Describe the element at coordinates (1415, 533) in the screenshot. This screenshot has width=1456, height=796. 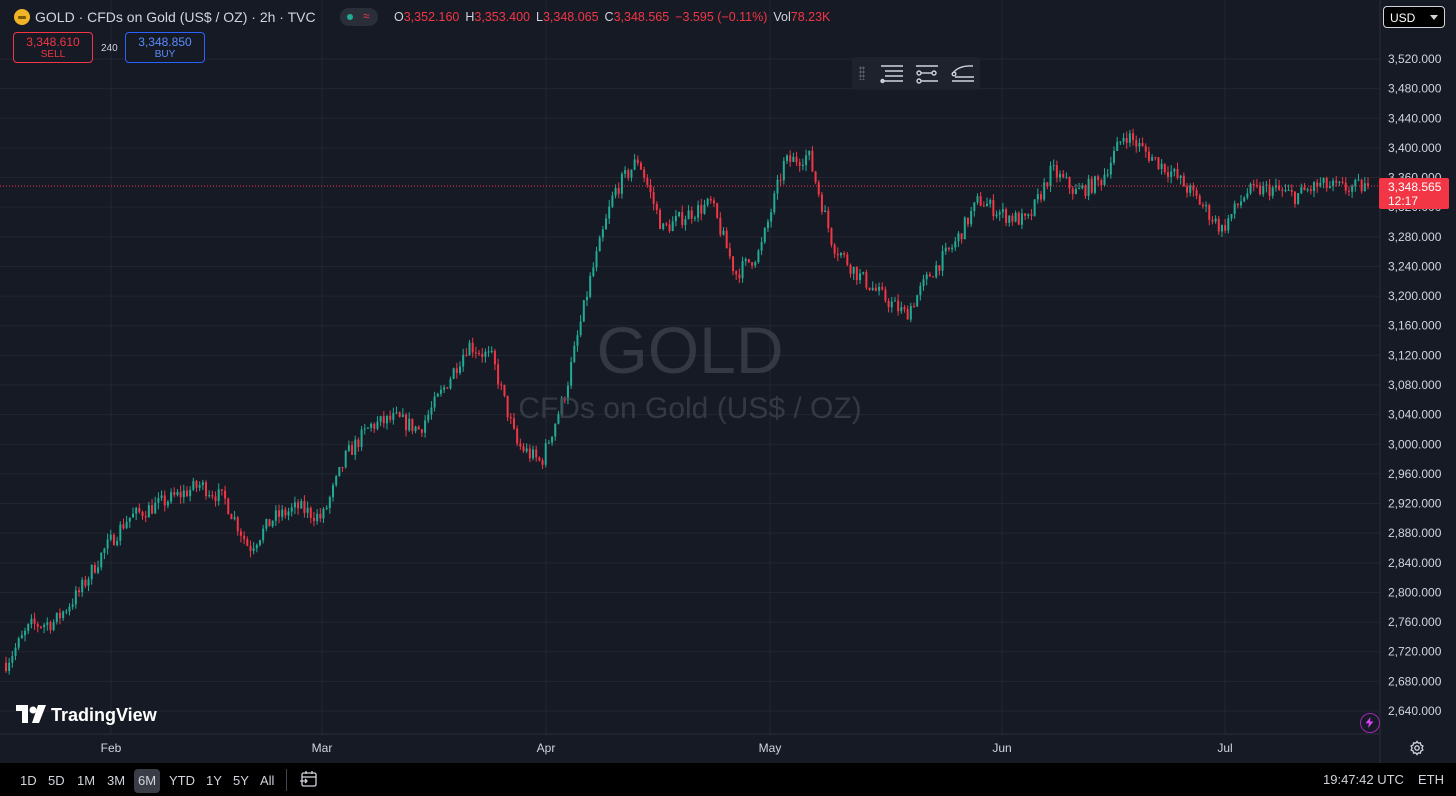
I see `price-tick-label: 2,880.000` at that location.